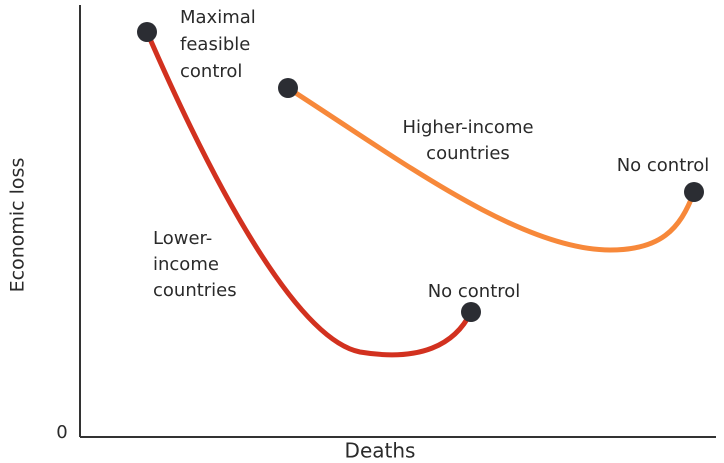 The width and height of the screenshot is (724, 463). Describe the element at coordinates (211, 71) in the screenshot. I see `start-label: control` at that location.